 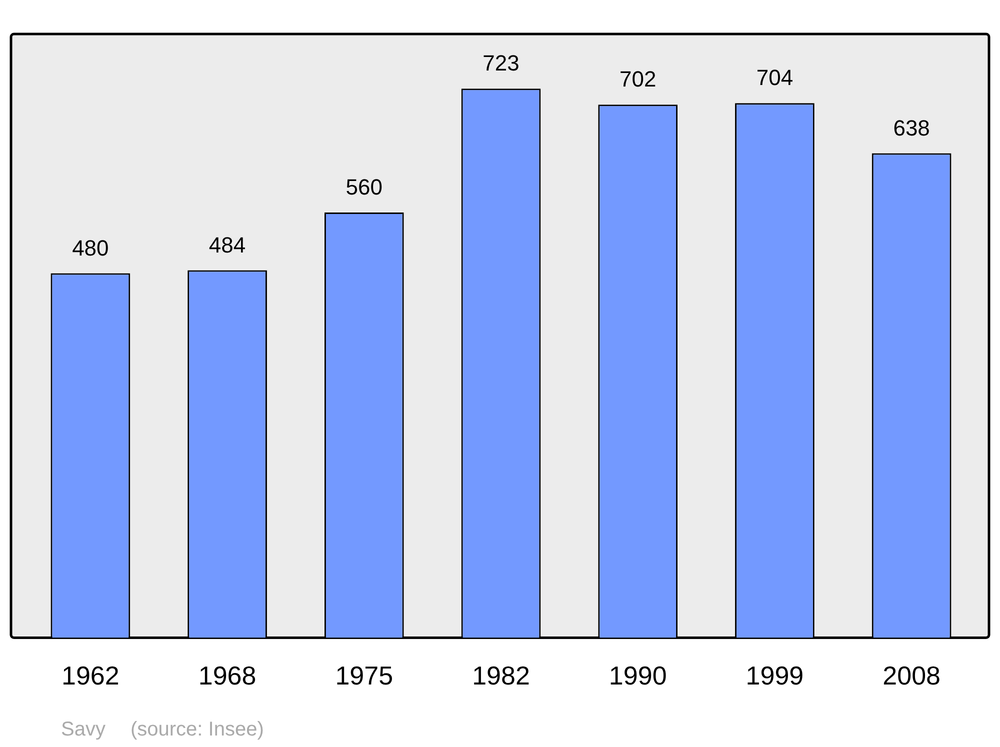 I want to click on data-label: 704, so click(x=775, y=77).